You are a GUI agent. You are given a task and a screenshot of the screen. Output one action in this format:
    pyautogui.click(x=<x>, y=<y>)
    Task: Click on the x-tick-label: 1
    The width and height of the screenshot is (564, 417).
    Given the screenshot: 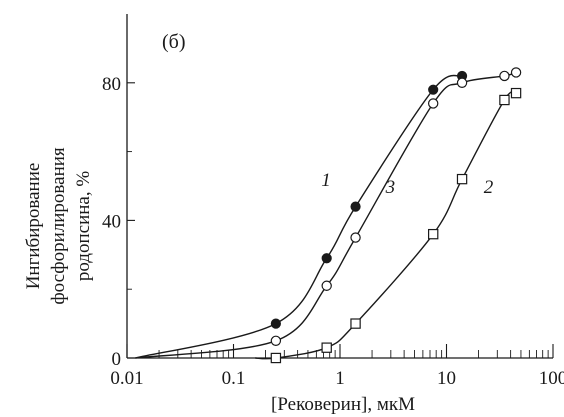 What is the action you would take?
    pyautogui.click(x=340, y=378)
    